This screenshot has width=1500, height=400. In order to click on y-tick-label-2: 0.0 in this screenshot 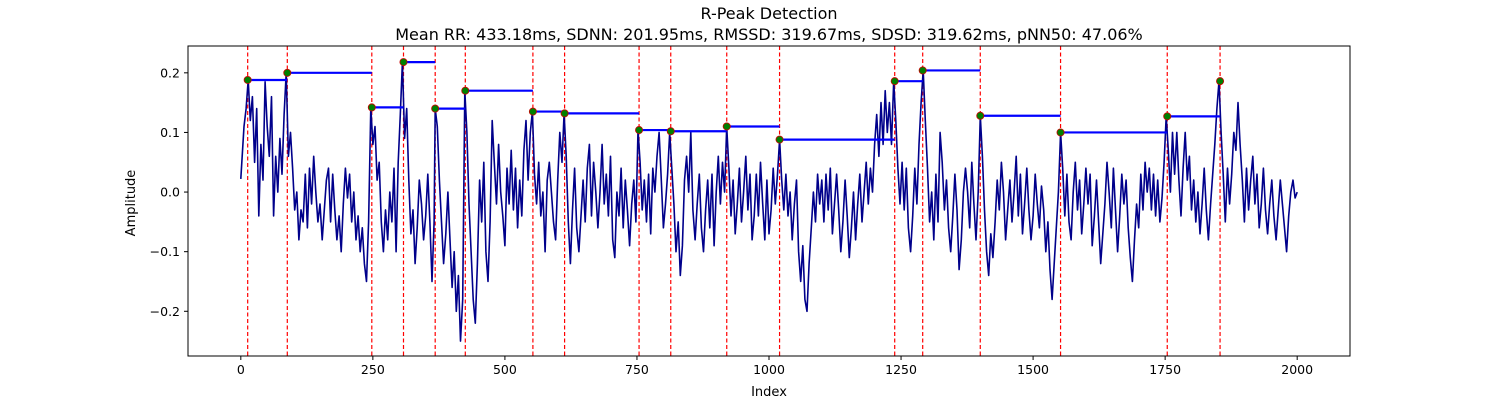, I will do `click(170, 192)`.